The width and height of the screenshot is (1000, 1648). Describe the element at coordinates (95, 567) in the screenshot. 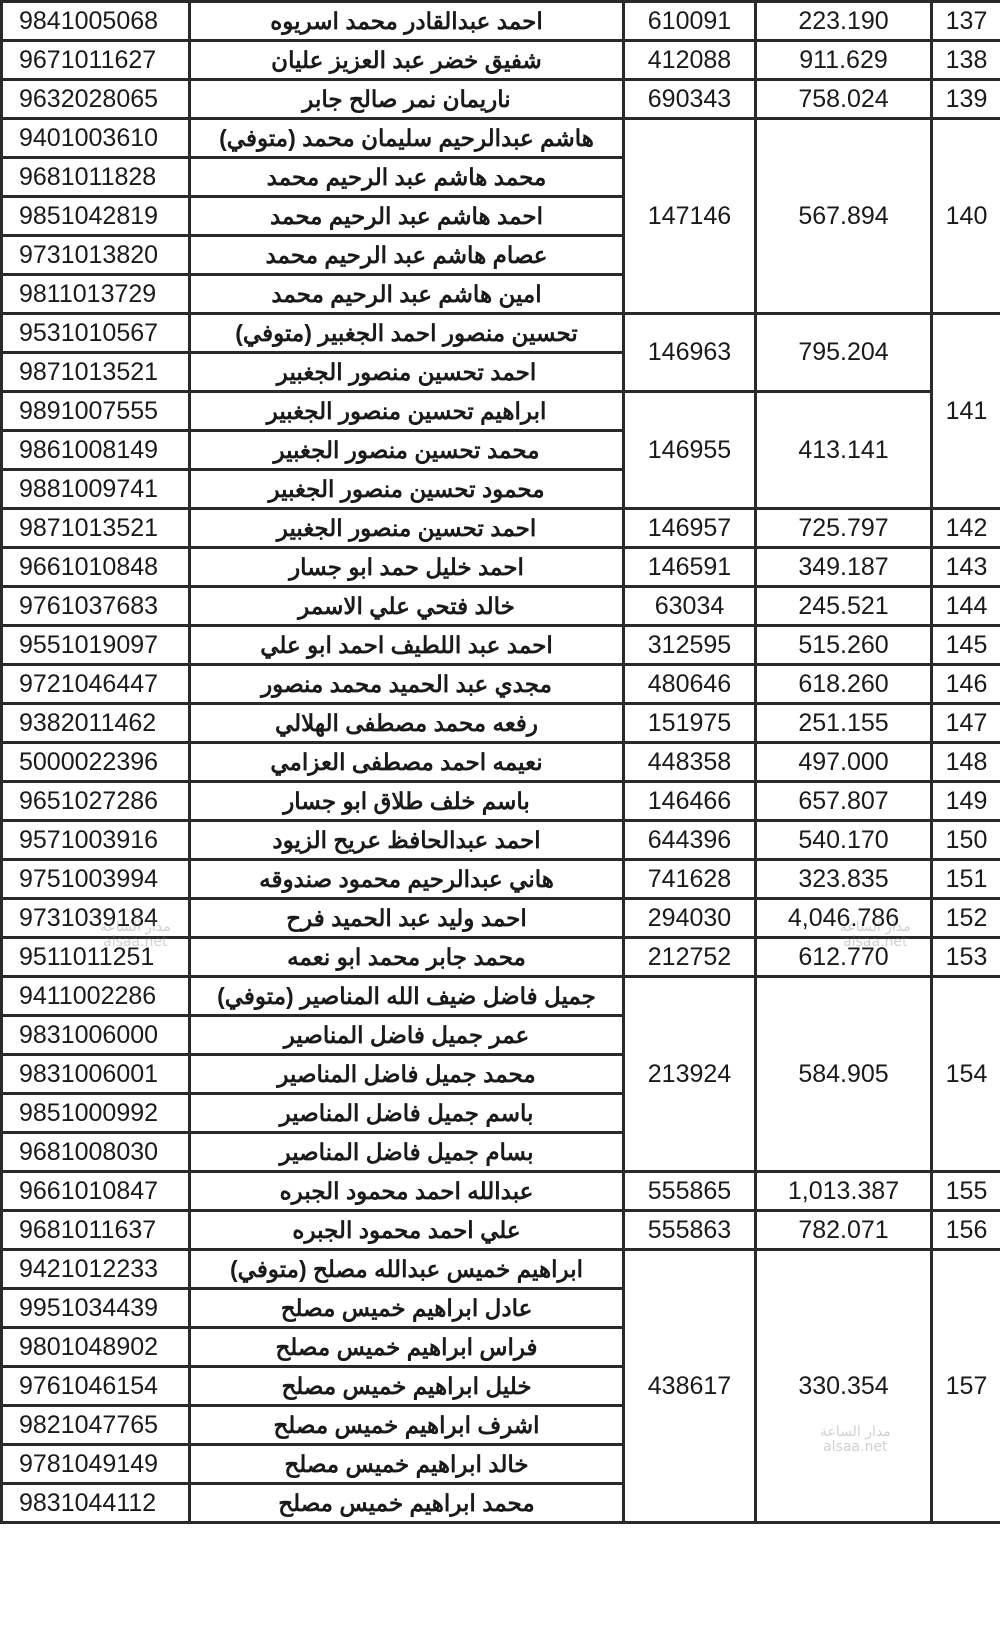

I see `national-id-cell: 9661010848` at that location.